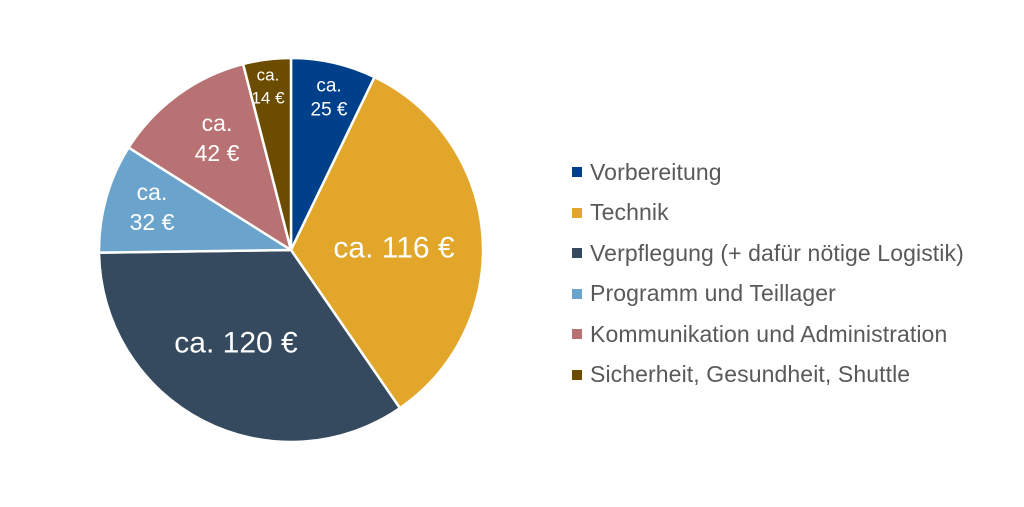 The image size is (1024, 507). I want to click on legend-item-technik: Technik, so click(768, 213).